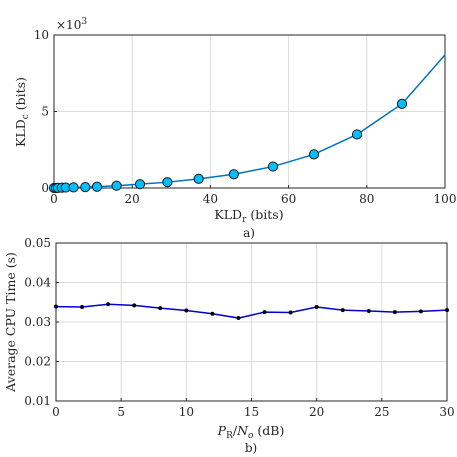 This screenshot has height=457, width=457. What do you see at coordinates (251, 412) in the screenshot?
I see `chart-b-x-tick-label: 15` at bounding box center [251, 412].